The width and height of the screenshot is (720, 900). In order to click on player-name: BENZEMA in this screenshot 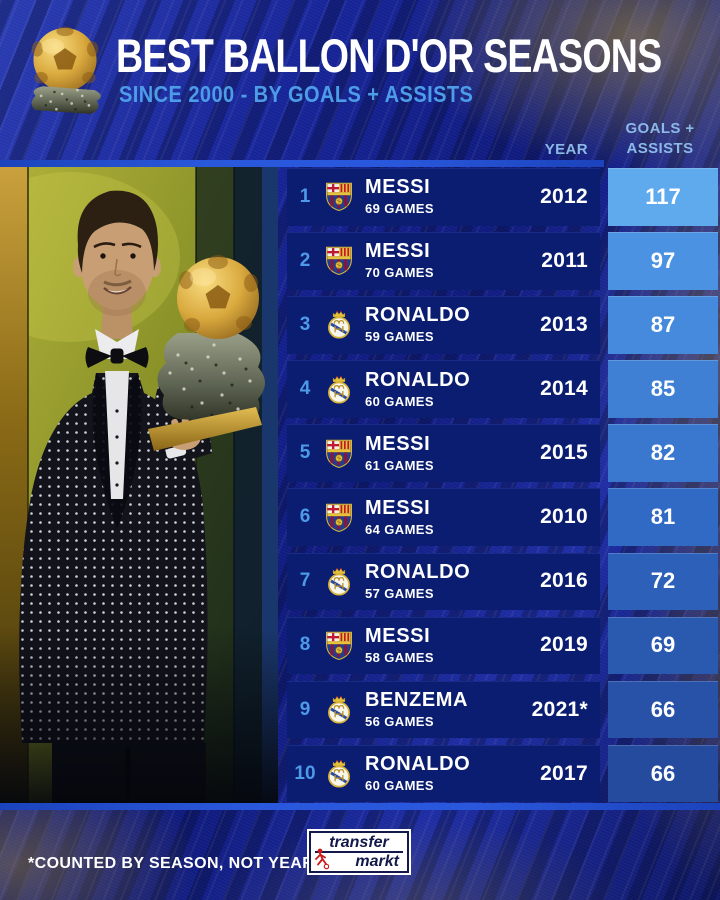, I will do `click(417, 700)`.